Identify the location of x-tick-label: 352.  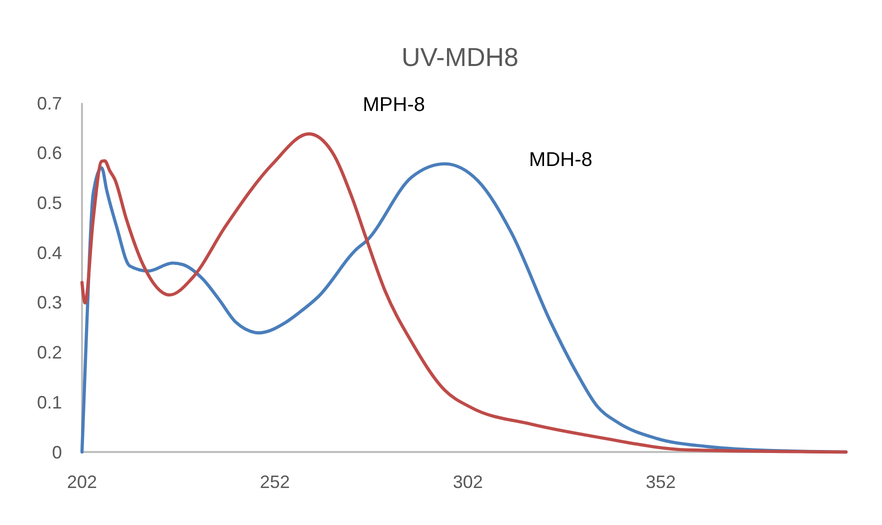
(661, 482).